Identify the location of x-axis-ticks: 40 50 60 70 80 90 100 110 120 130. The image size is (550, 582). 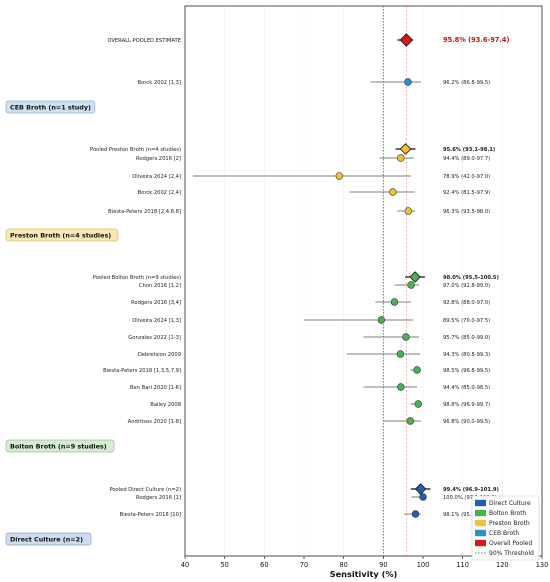
(364, 562).